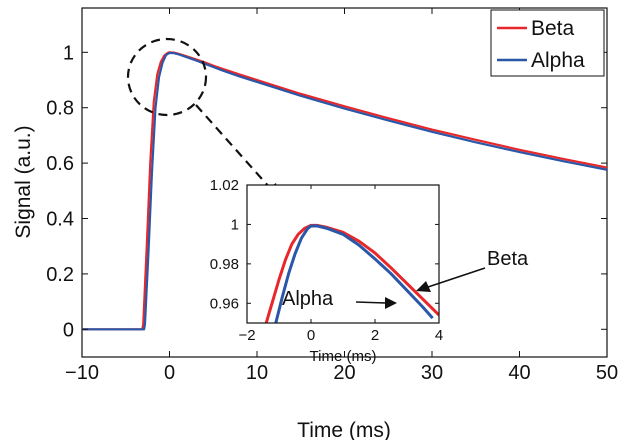 This screenshot has width=621, height=440. What do you see at coordinates (558, 60) in the screenshot?
I see `legend-label-alpha: Alpha` at bounding box center [558, 60].